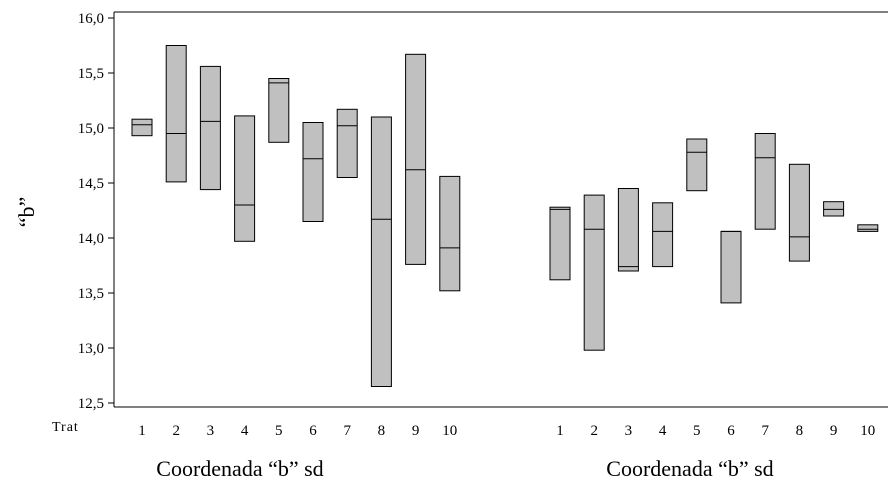 The height and width of the screenshot is (486, 888). What do you see at coordinates (91, 184) in the screenshot?
I see `y-tick-label: 14,5` at bounding box center [91, 184].